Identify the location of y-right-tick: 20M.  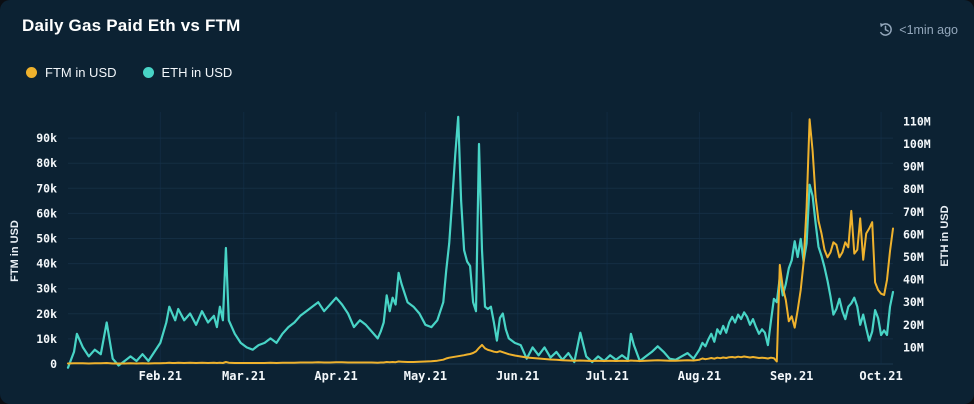
(913, 325).